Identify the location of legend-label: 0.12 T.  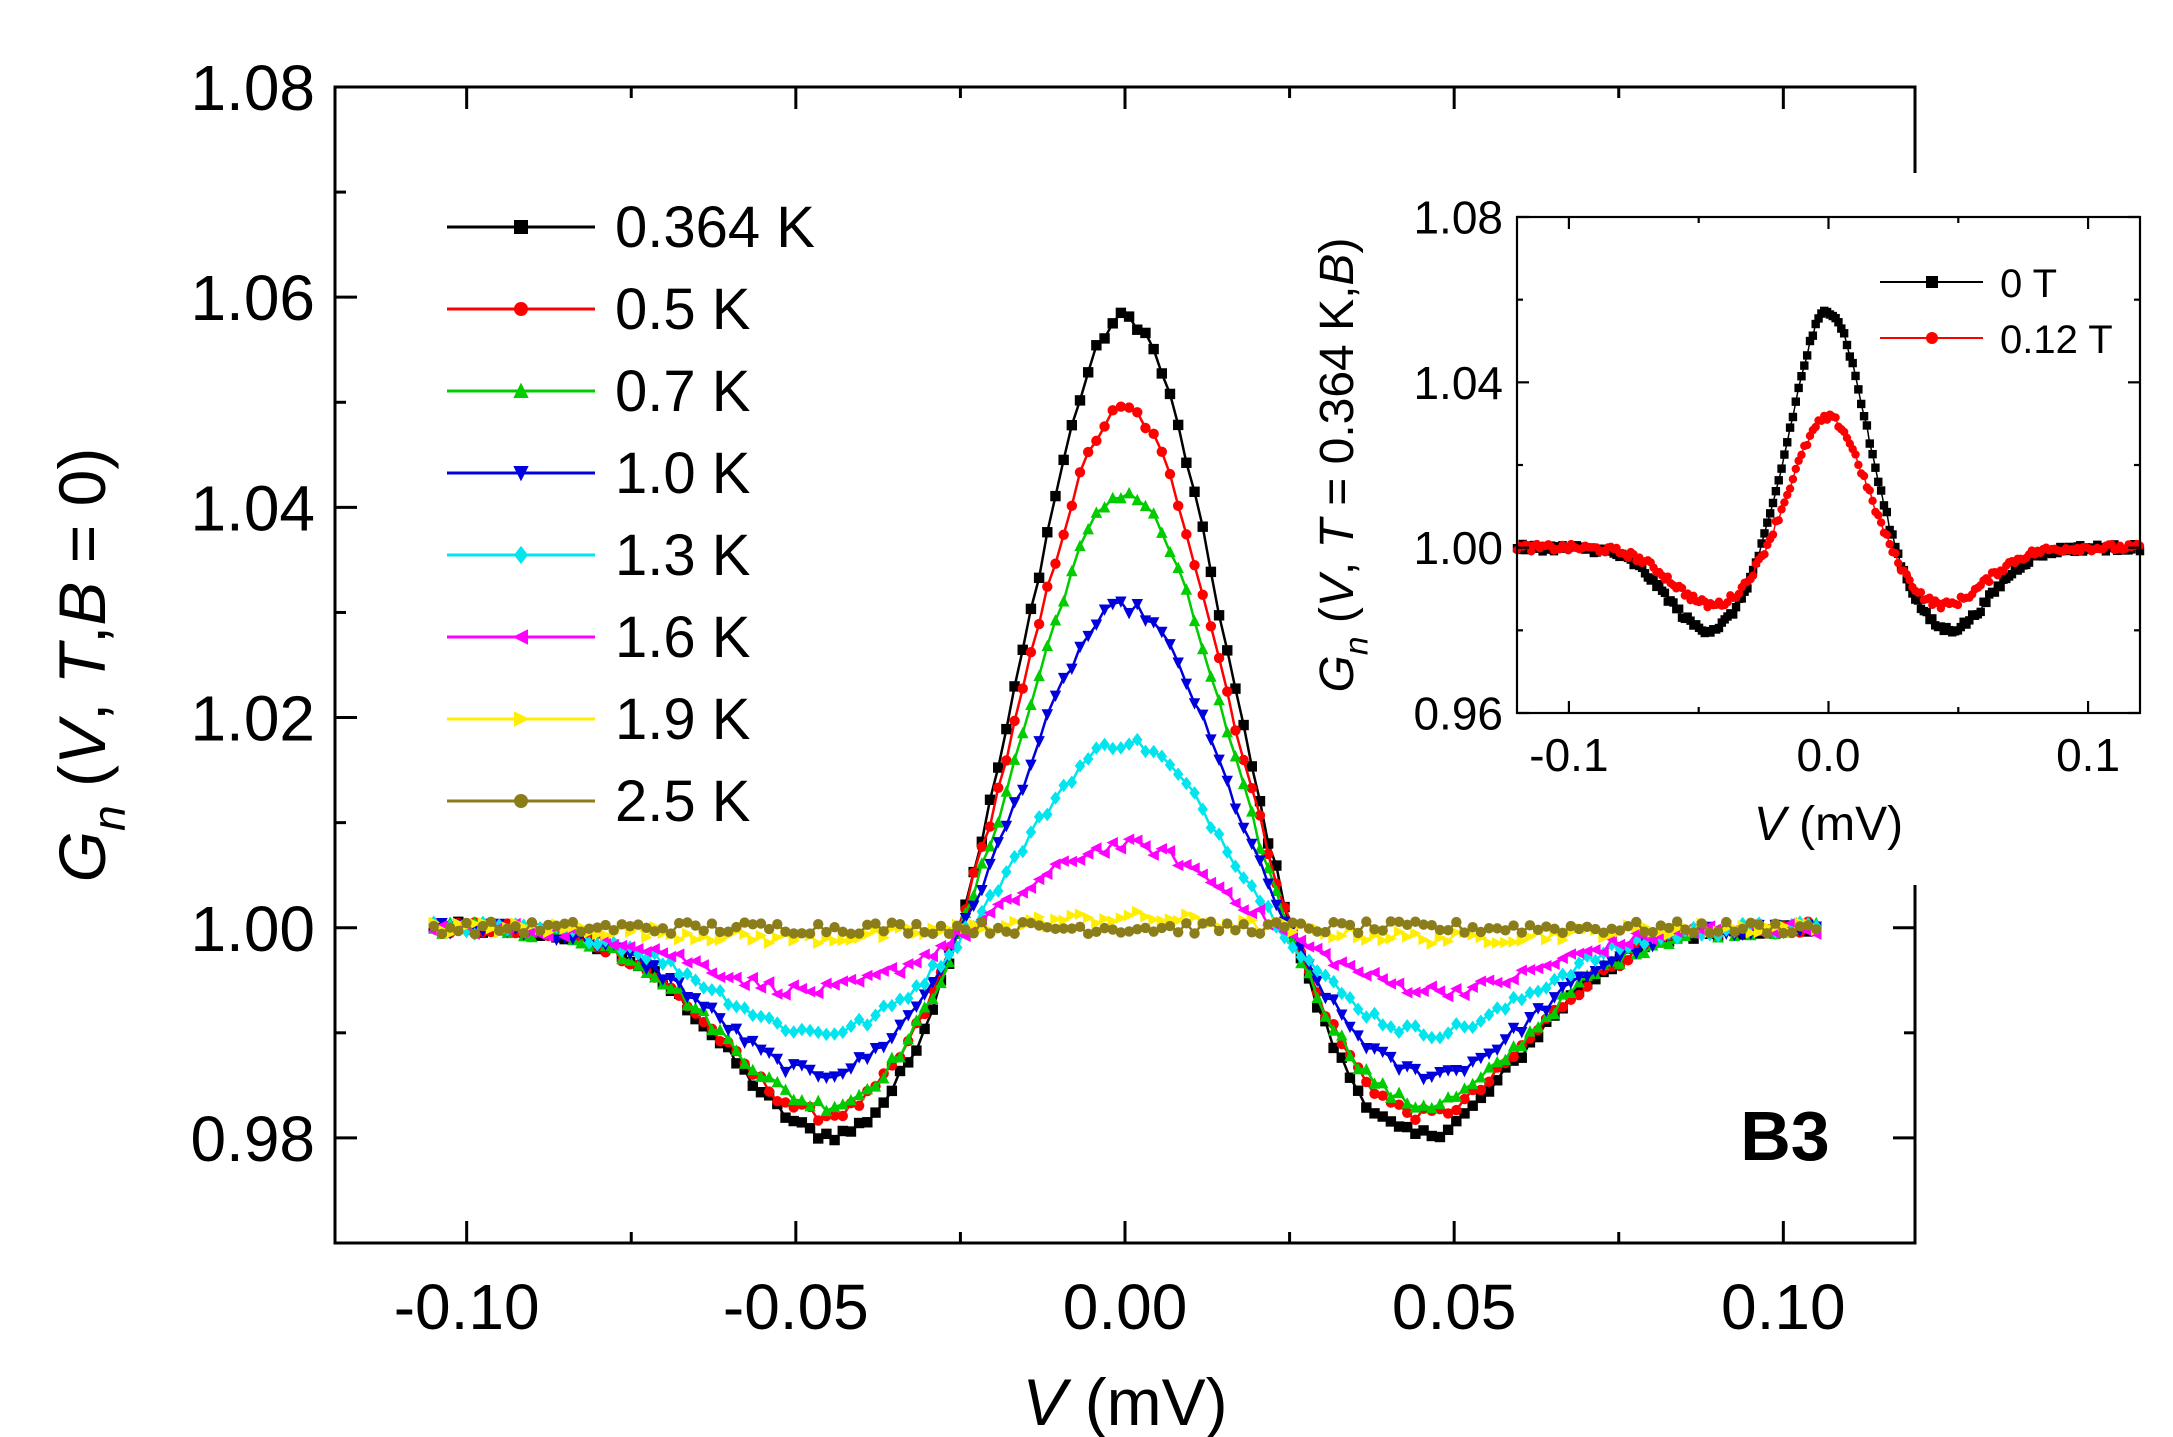
(2056, 340).